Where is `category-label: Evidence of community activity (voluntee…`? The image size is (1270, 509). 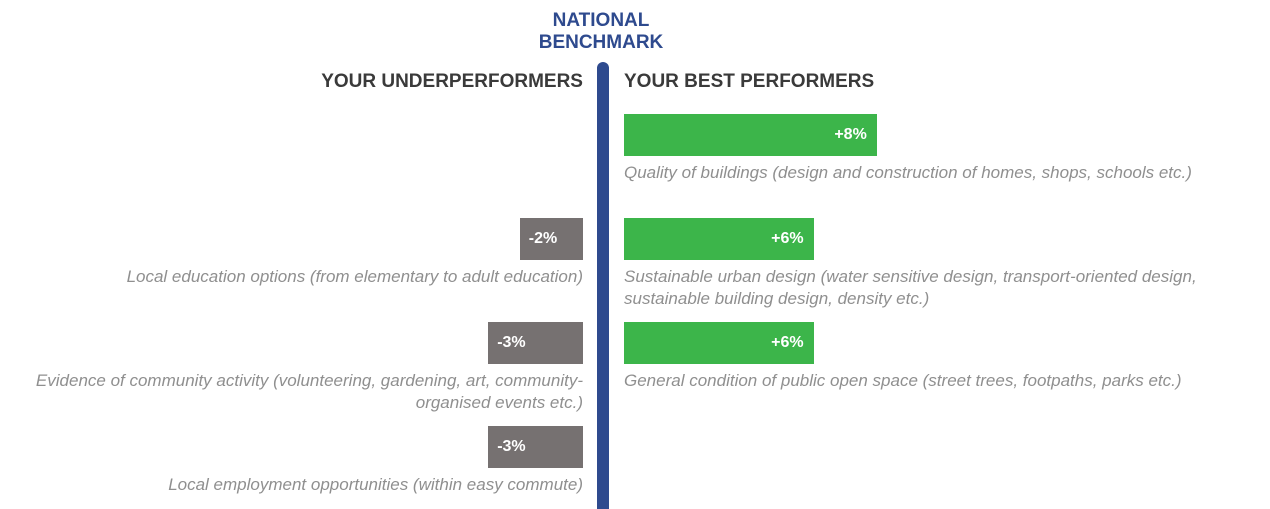 category-label: Evidence of community activity (voluntee… is located at coordinates (309, 391).